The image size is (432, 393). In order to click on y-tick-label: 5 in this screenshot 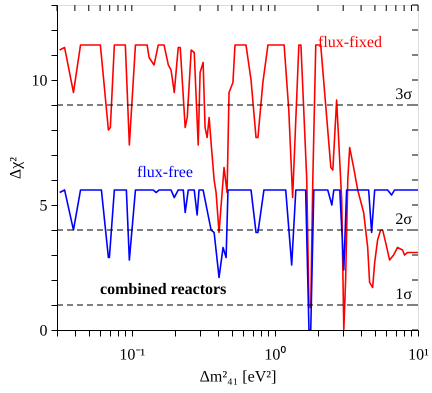, I will do `click(44, 206)`.